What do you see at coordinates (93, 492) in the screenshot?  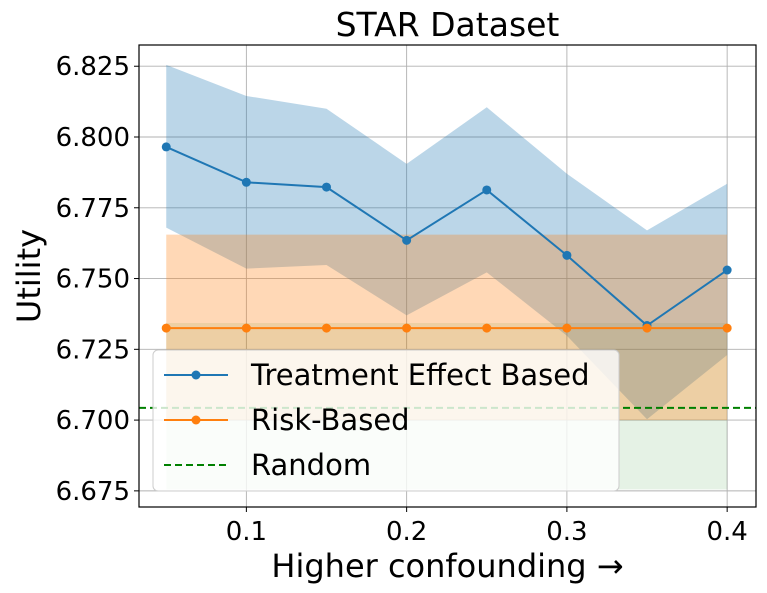 I see `y-tick-label: 6.675` at bounding box center [93, 492].